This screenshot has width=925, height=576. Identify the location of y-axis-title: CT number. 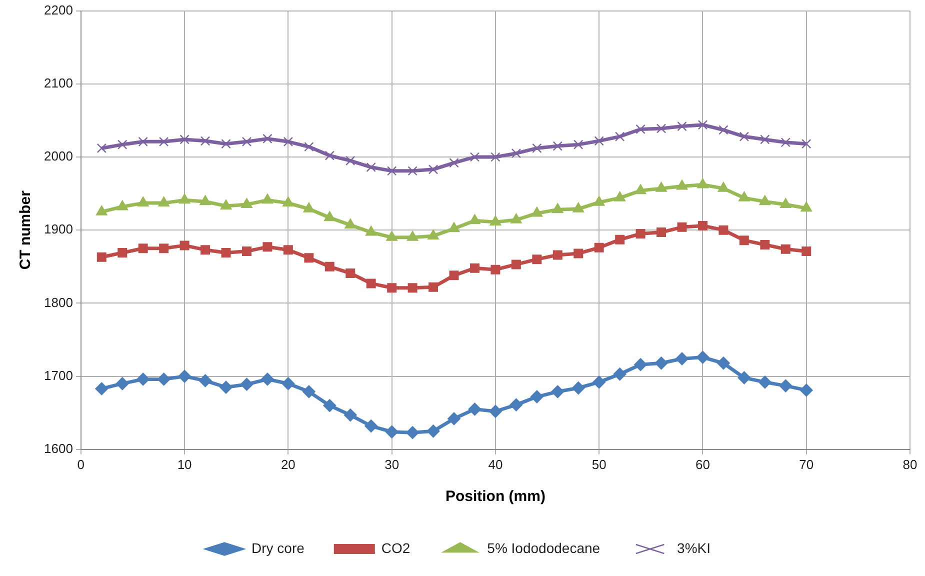
(25, 230).